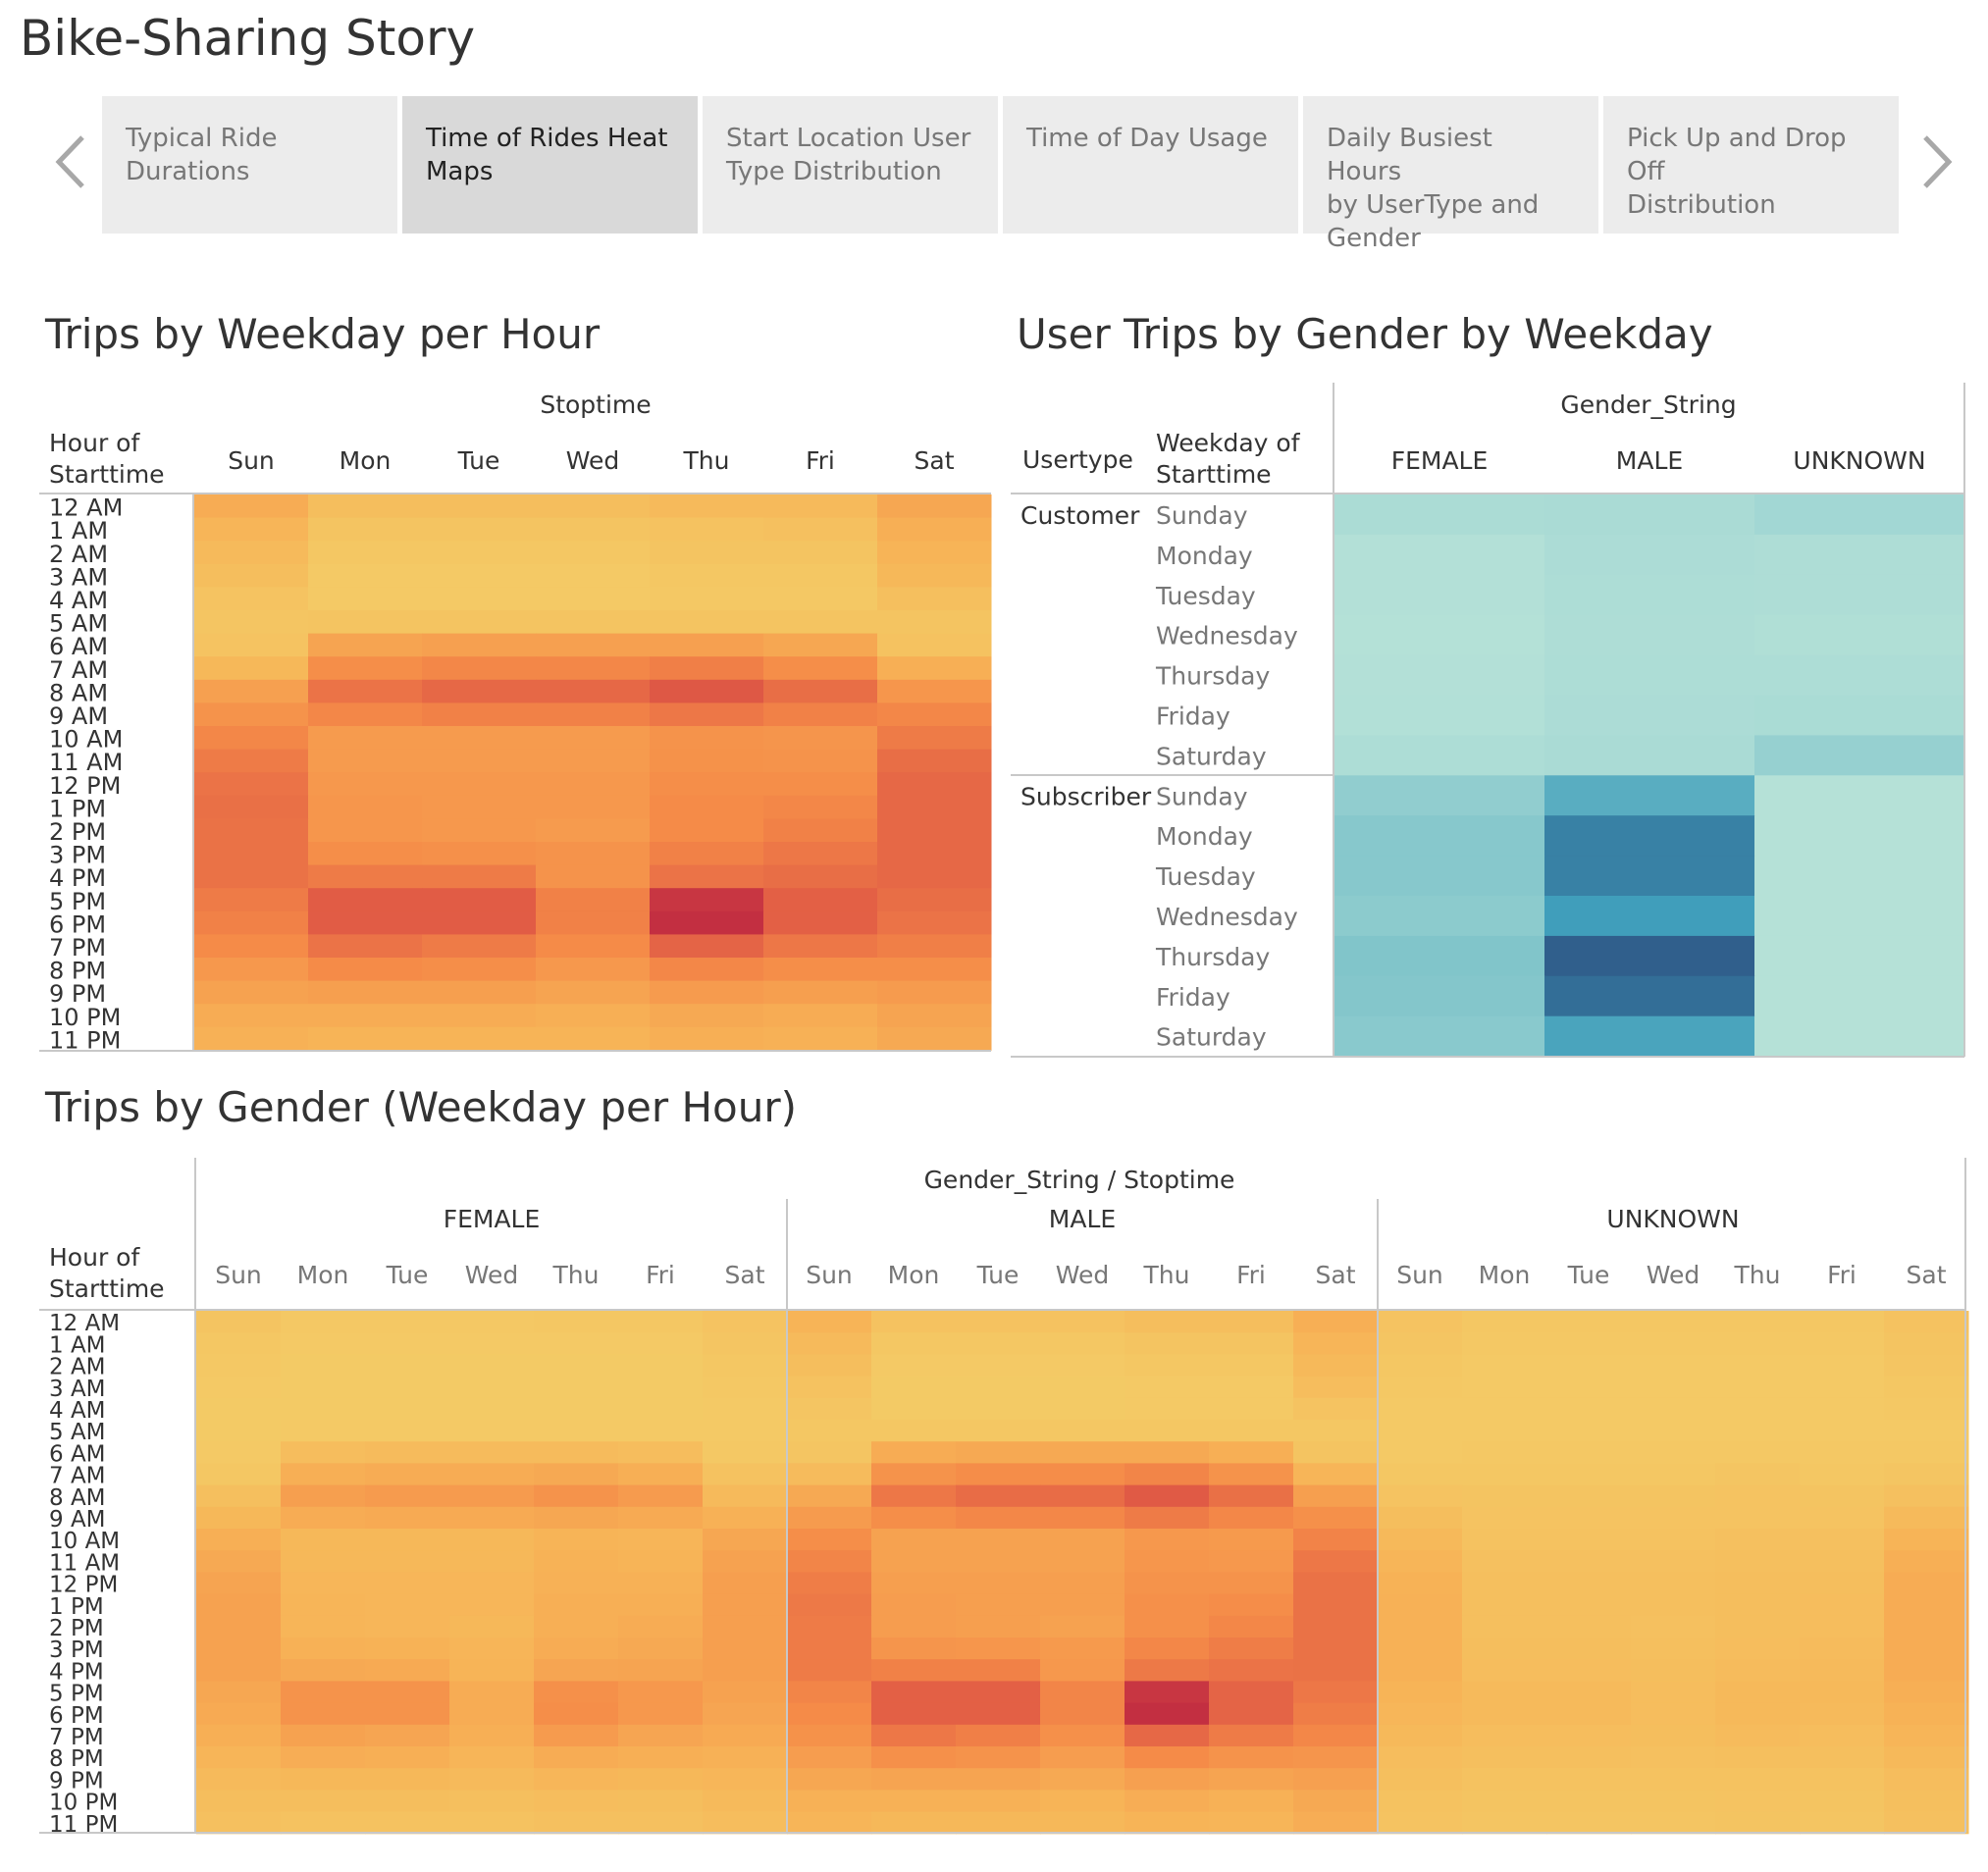  Describe the element at coordinates (834, 171) in the screenshot. I see `story-tab-label-line: Type Distribution` at that location.